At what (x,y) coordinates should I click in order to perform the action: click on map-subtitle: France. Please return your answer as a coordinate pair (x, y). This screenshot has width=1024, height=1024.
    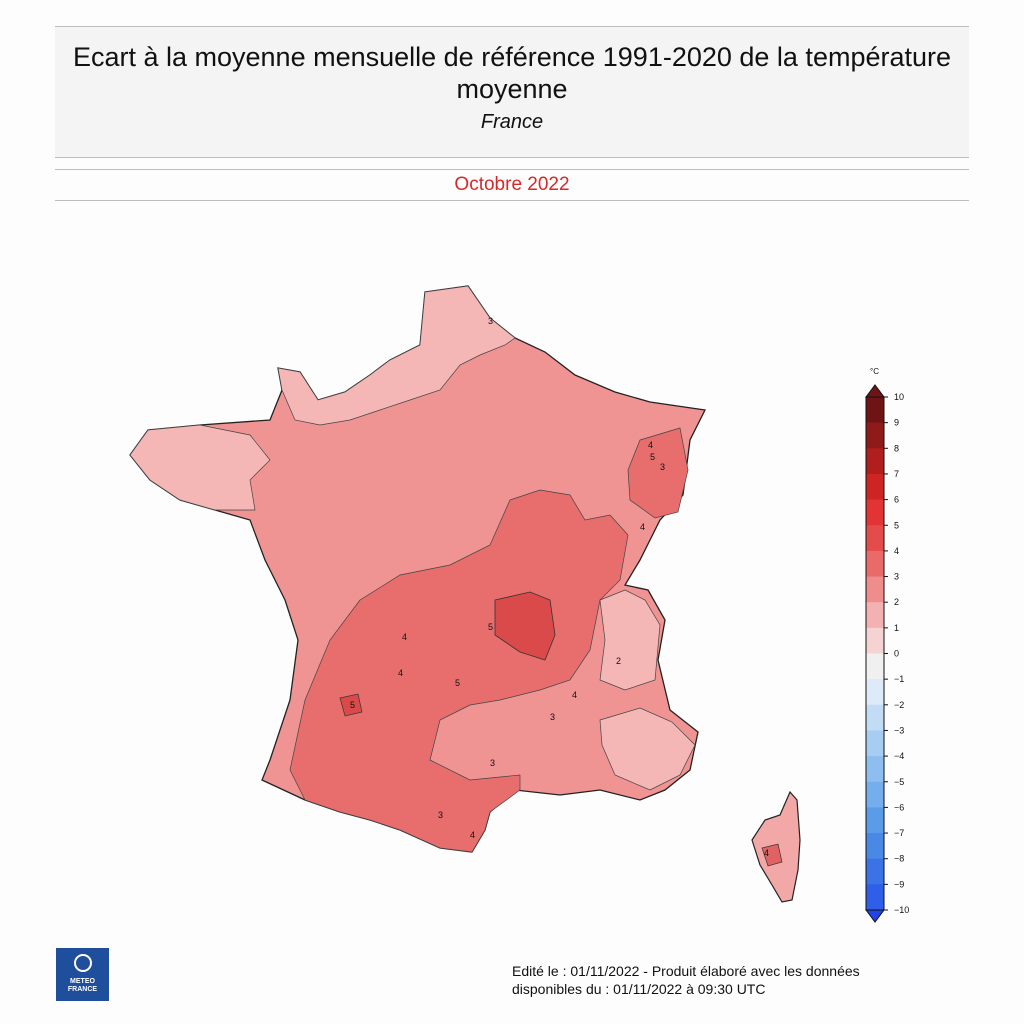
    Looking at the image, I should click on (512, 122).